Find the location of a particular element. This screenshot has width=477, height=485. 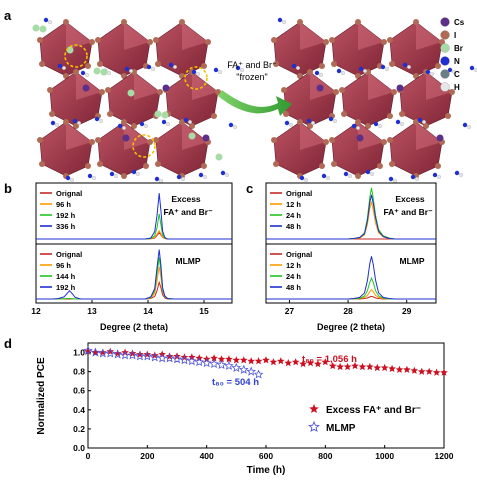

b-x-axis-label: Degree (2 theta) is located at coordinates (134, 327).